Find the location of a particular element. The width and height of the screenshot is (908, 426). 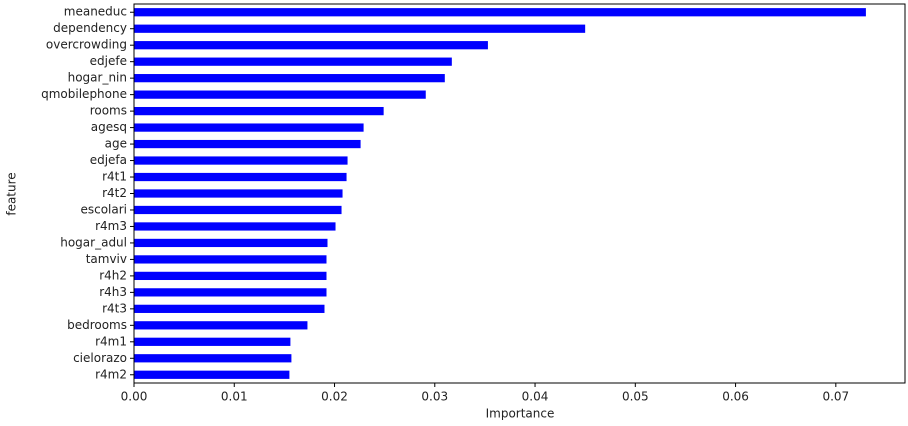

y-tick-label: meaneduc is located at coordinates (95, 12).